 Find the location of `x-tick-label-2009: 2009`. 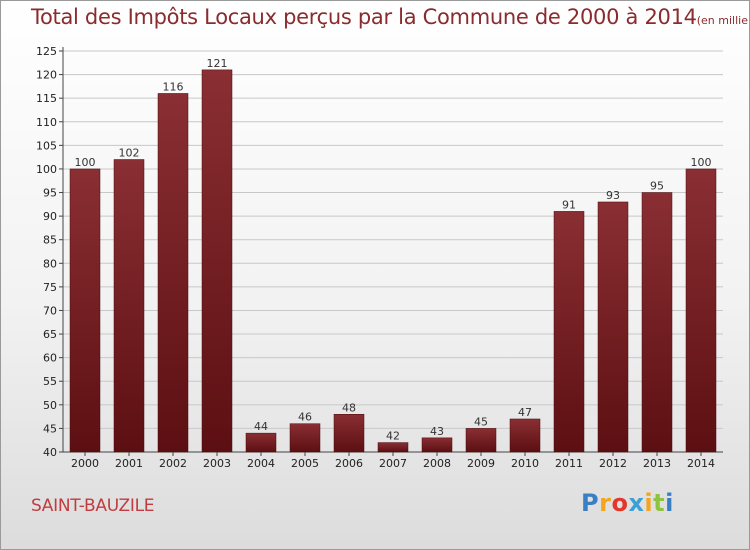

x-tick-label-2009: 2009 is located at coordinates (481, 463).